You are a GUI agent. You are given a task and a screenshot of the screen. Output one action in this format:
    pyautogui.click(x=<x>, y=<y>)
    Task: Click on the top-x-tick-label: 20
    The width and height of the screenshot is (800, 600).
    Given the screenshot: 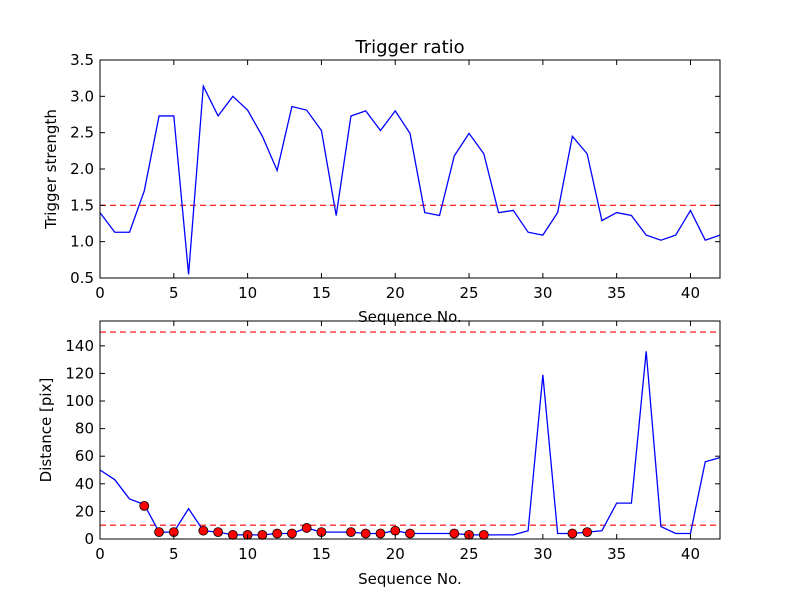 What is the action you would take?
    pyautogui.click(x=395, y=293)
    